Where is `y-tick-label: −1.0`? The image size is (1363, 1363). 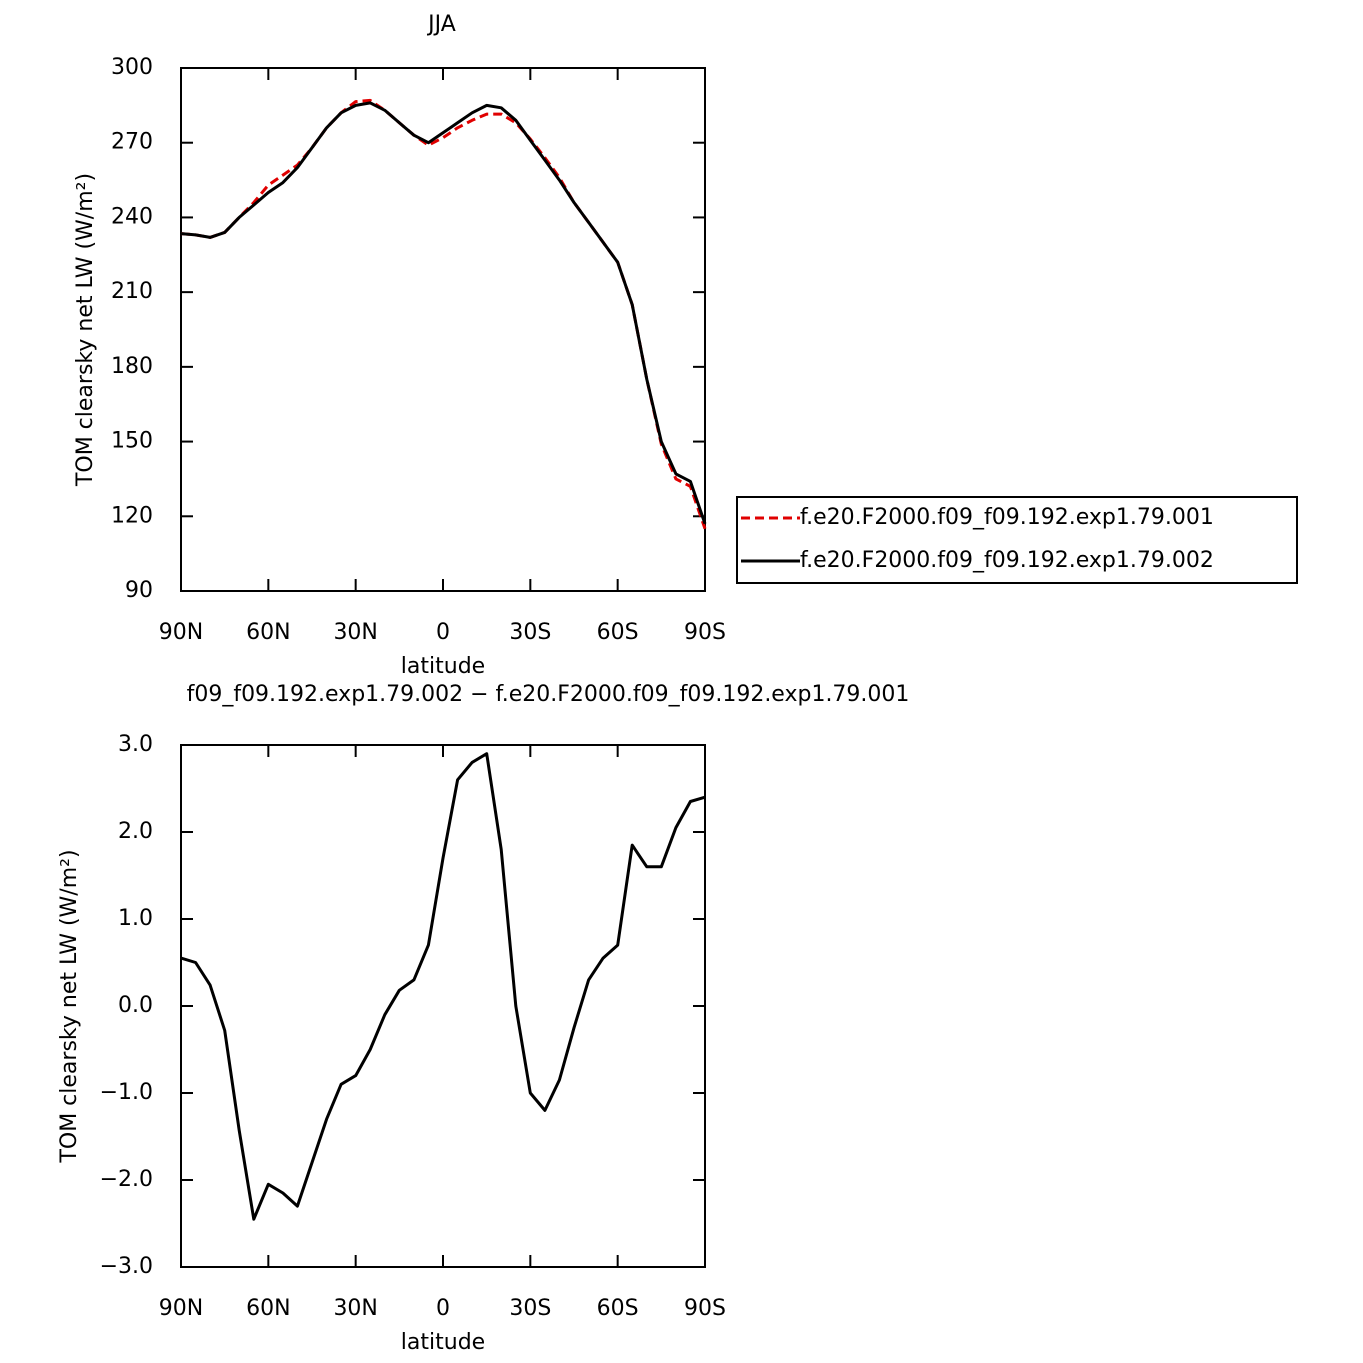
y-tick-label: −1.0 is located at coordinates (126, 1092).